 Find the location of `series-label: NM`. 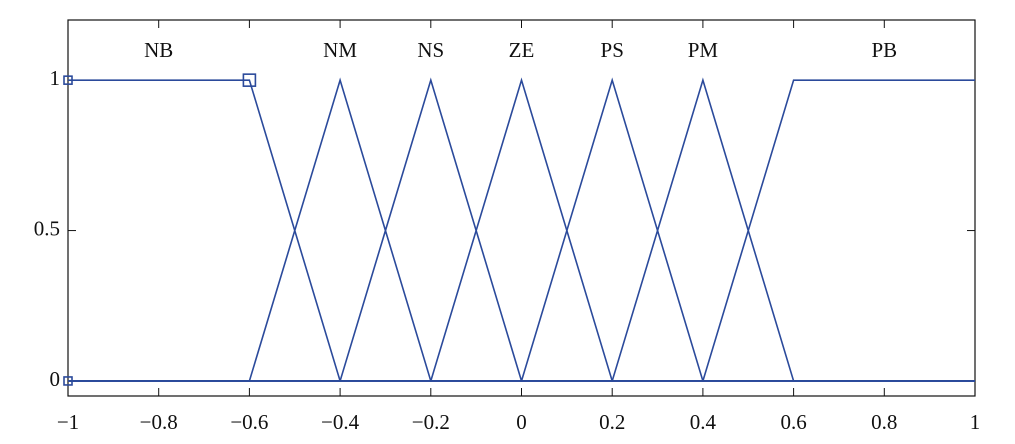

series-label: NM is located at coordinates (340, 50).